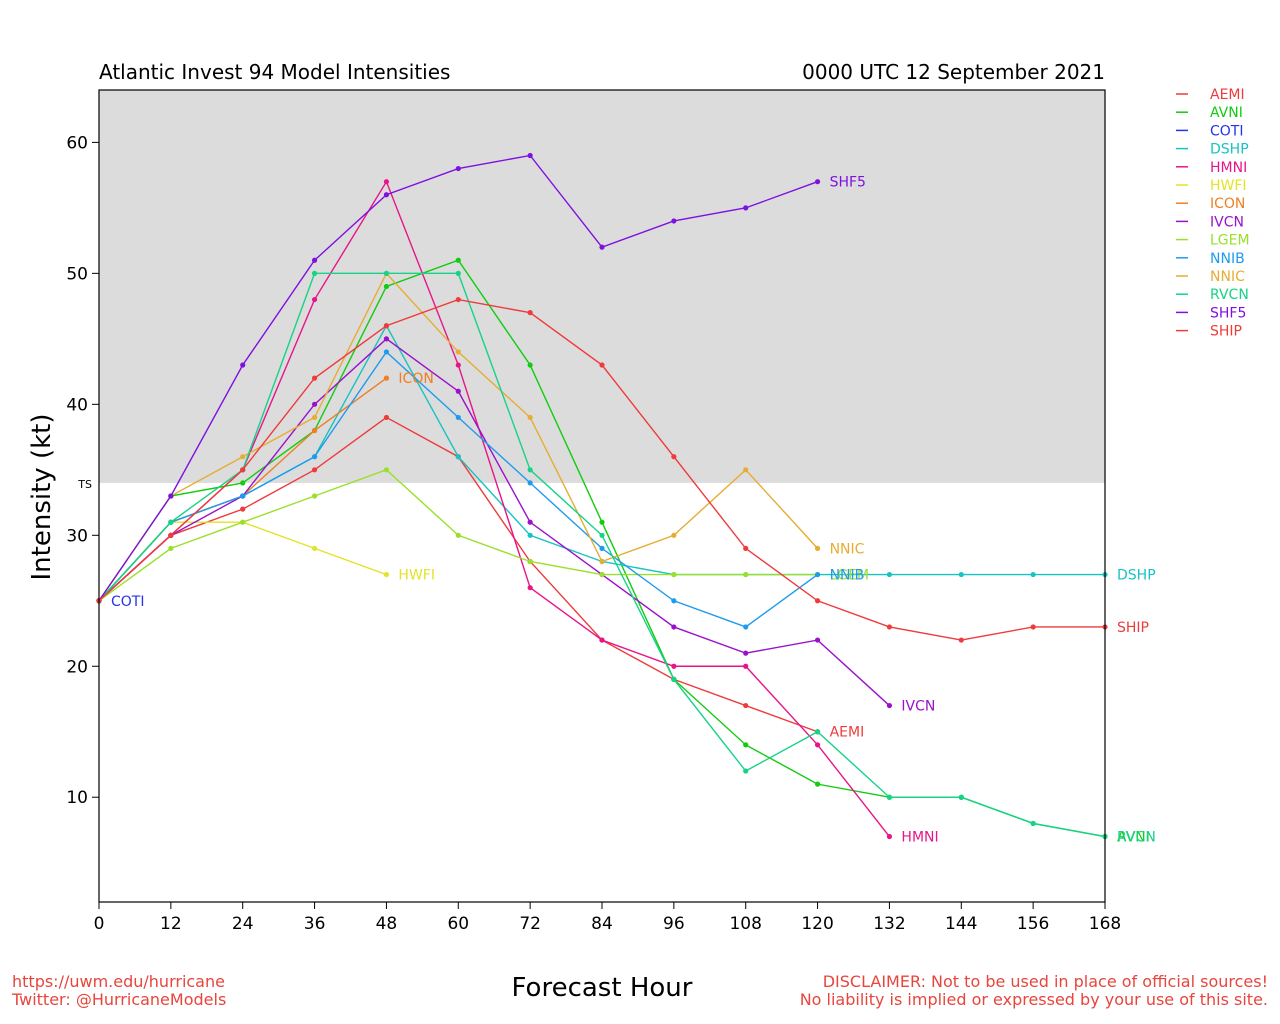 The height and width of the screenshot is (1024, 1280). What do you see at coordinates (1133, 628) in the screenshot?
I see `end-label-ship: SHIP` at bounding box center [1133, 628].